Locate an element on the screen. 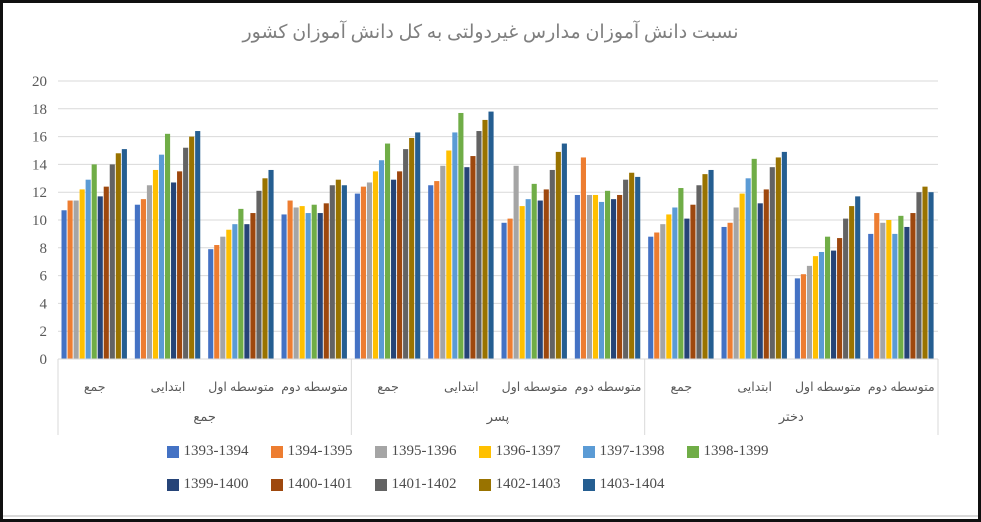 The height and width of the screenshot is (522, 981). legend-item: 1397-1398 is located at coordinates (634, 451).